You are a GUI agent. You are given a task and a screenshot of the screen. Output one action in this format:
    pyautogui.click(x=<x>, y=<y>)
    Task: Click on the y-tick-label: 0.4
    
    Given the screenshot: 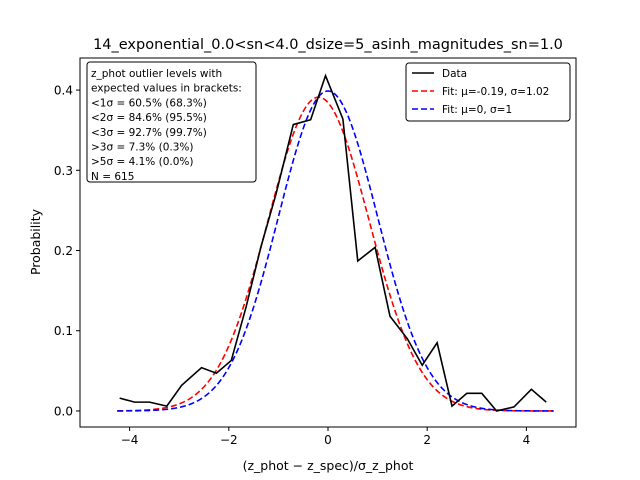 What is the action you would take?
    pyautogui.click(x=63, y=91)
    